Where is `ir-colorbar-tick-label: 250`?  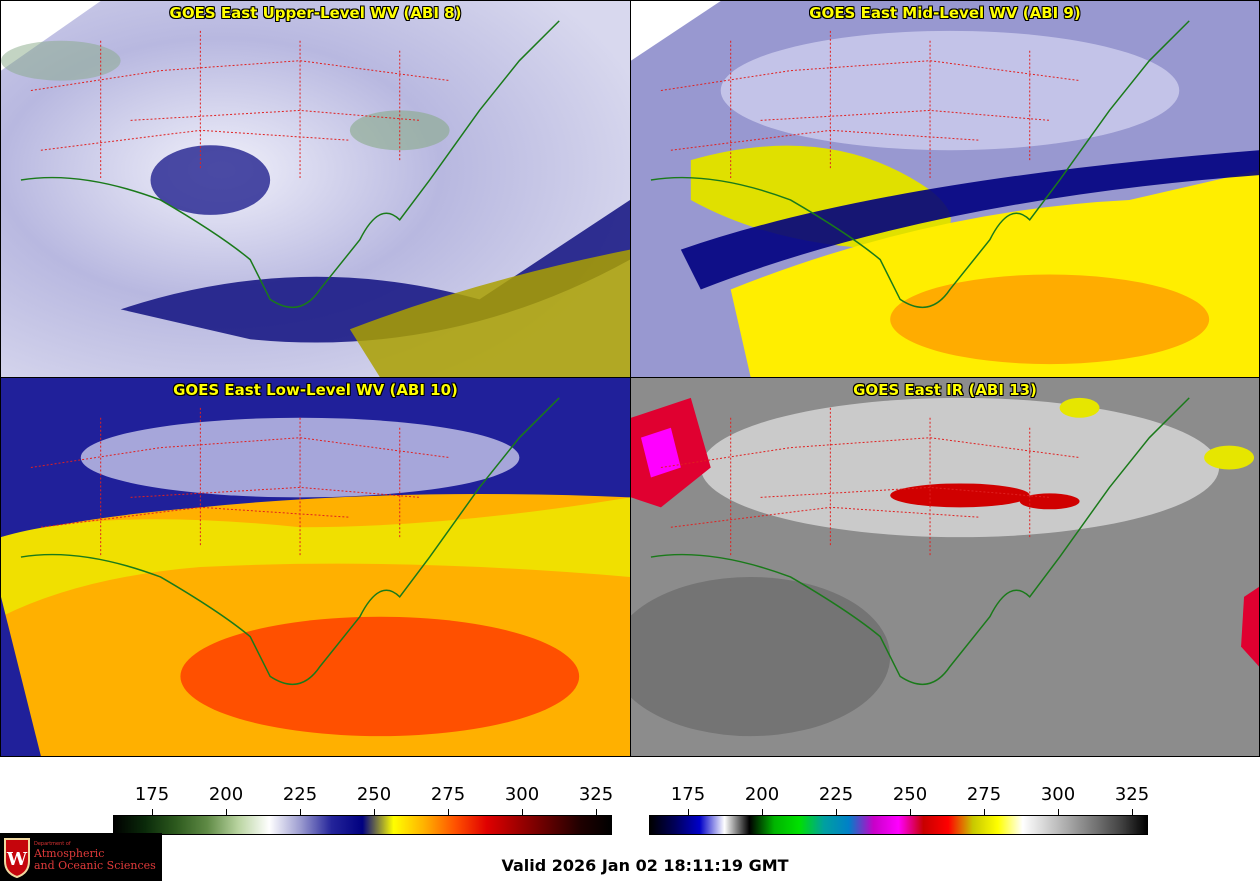
ir-colorbar-tick-label: 250 is located at coordinates (910, 794).